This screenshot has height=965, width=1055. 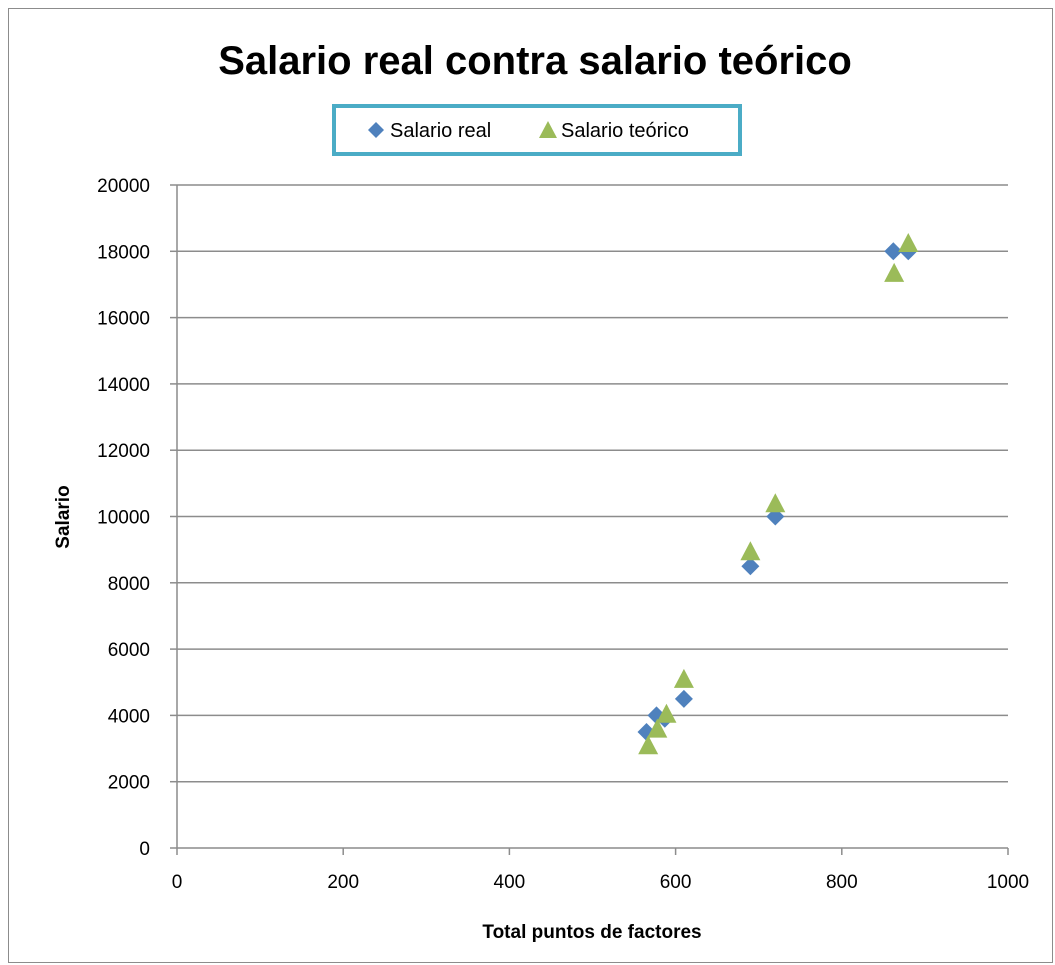 I want to click on x-tick-label: 0, so click(x=177, y=882).